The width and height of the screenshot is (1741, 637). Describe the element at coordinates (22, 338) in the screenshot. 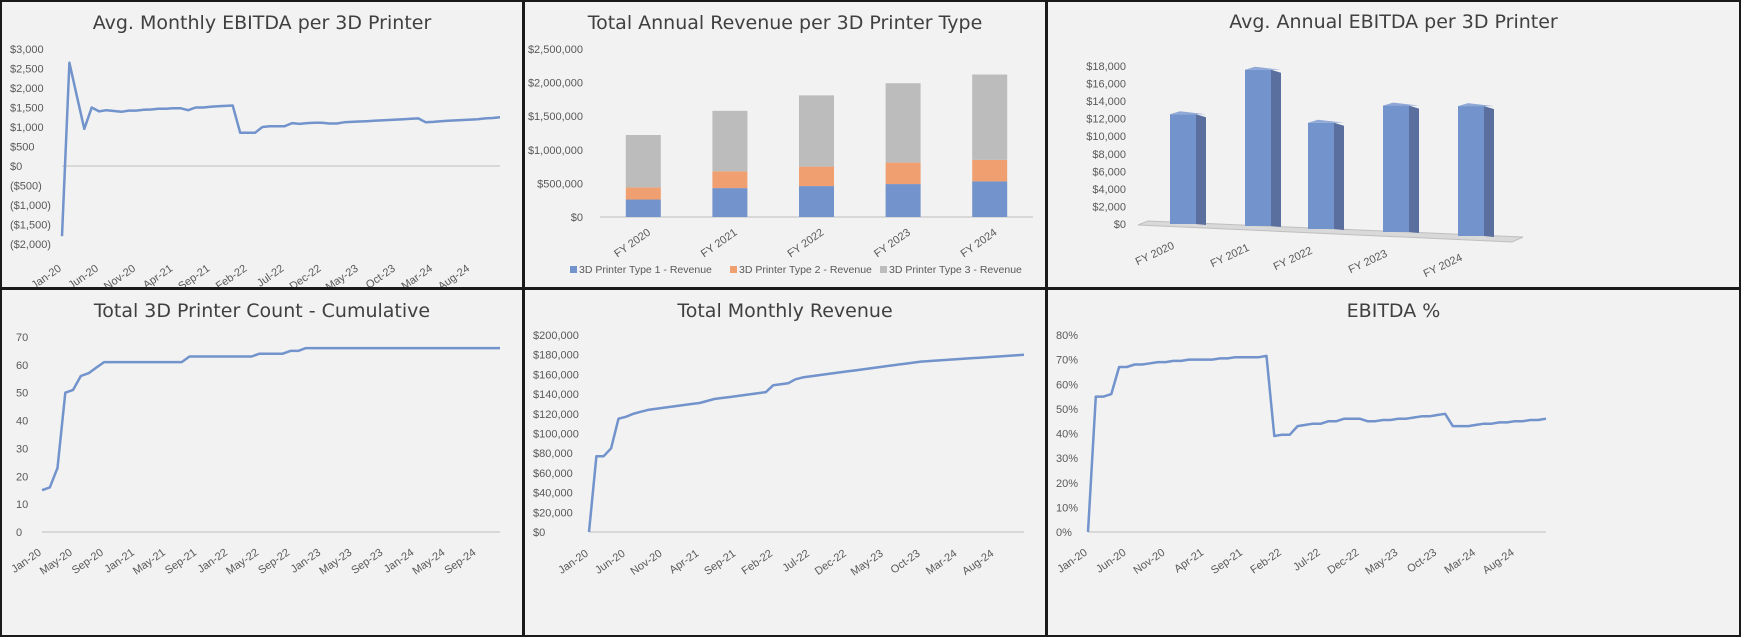

I see `y-tick-label: 70` at that location.